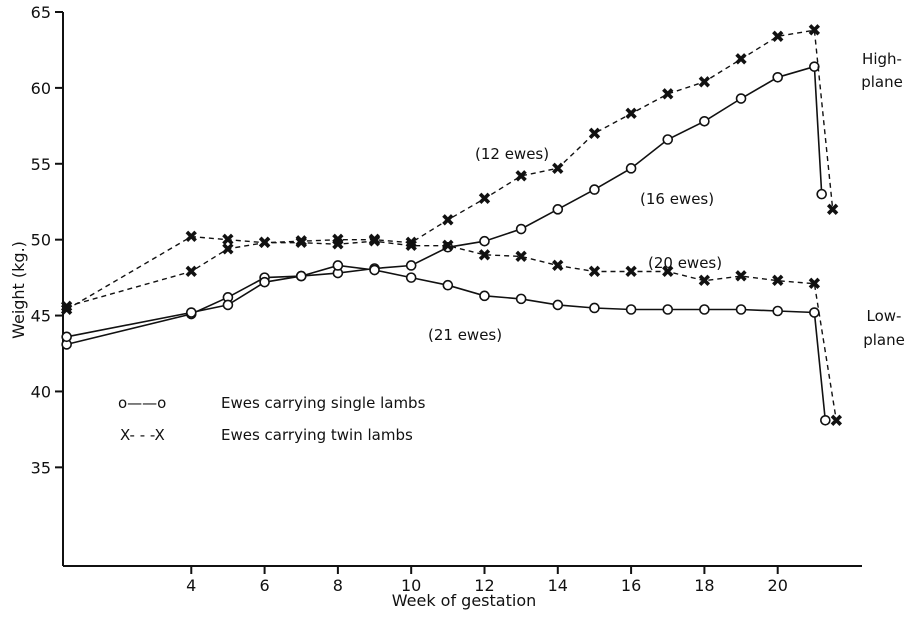  Describe the element at coordinates (323, 403) in the screenshot. I see `legend-single-label: Ewes carrying single lambs` at that location.